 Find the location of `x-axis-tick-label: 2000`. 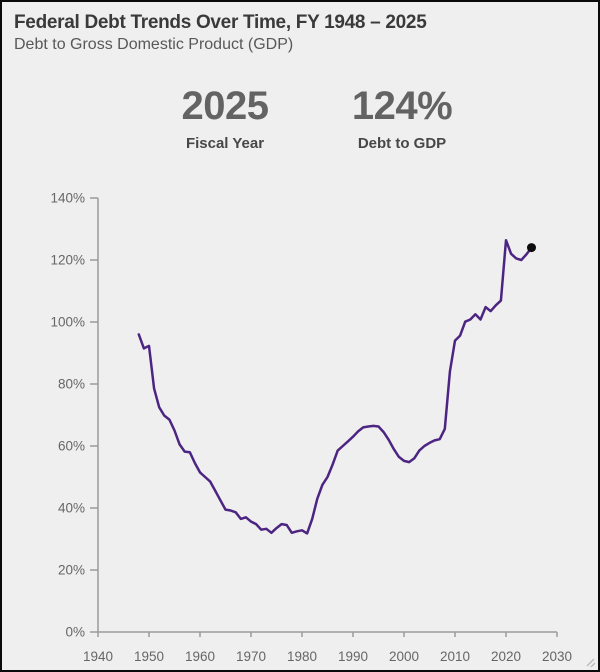

x-axis-tick-label: 2000 is located at coordinates (404, 656).